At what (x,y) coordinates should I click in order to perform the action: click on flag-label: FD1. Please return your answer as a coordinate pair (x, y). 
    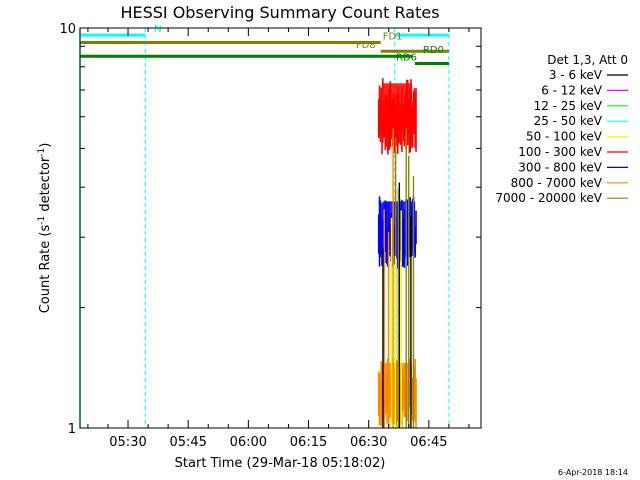
    Looking at the image, I should click on (393, 36).